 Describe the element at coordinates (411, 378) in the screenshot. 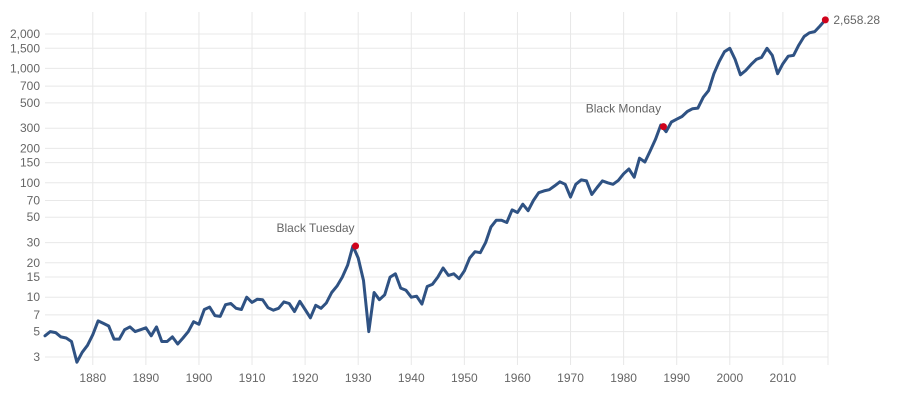

I see `x-tick-label: 1940` at that location.